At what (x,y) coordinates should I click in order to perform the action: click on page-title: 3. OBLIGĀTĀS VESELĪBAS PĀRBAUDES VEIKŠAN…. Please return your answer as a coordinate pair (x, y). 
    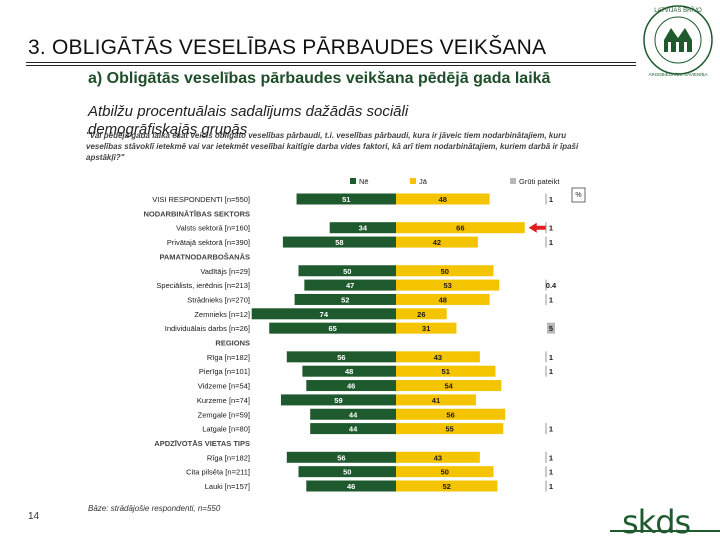
    Looking at the image, I should click on (287, 47).